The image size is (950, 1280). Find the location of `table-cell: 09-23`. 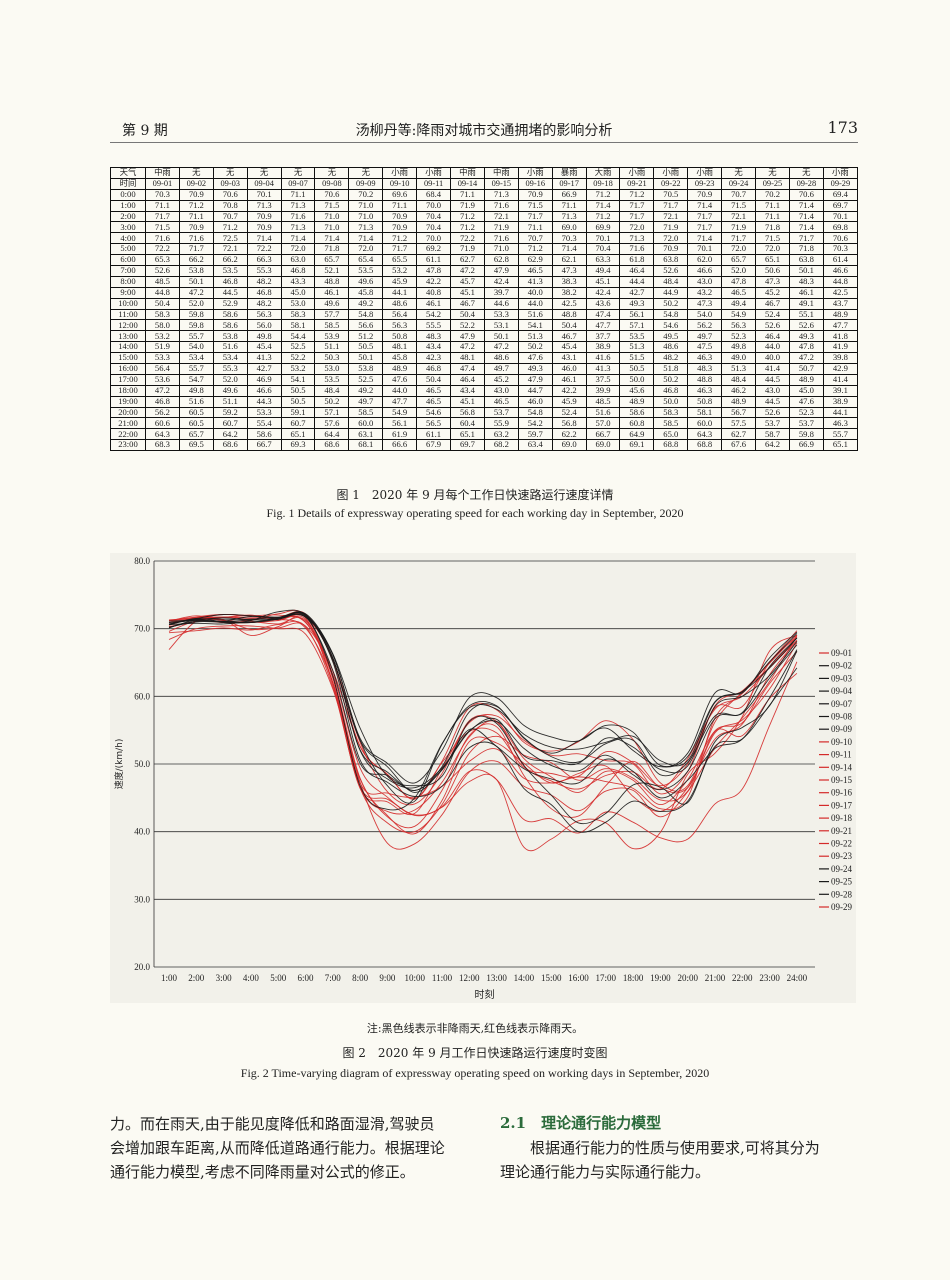

table-cell: 09-23 is located at coordinates (705, 183).